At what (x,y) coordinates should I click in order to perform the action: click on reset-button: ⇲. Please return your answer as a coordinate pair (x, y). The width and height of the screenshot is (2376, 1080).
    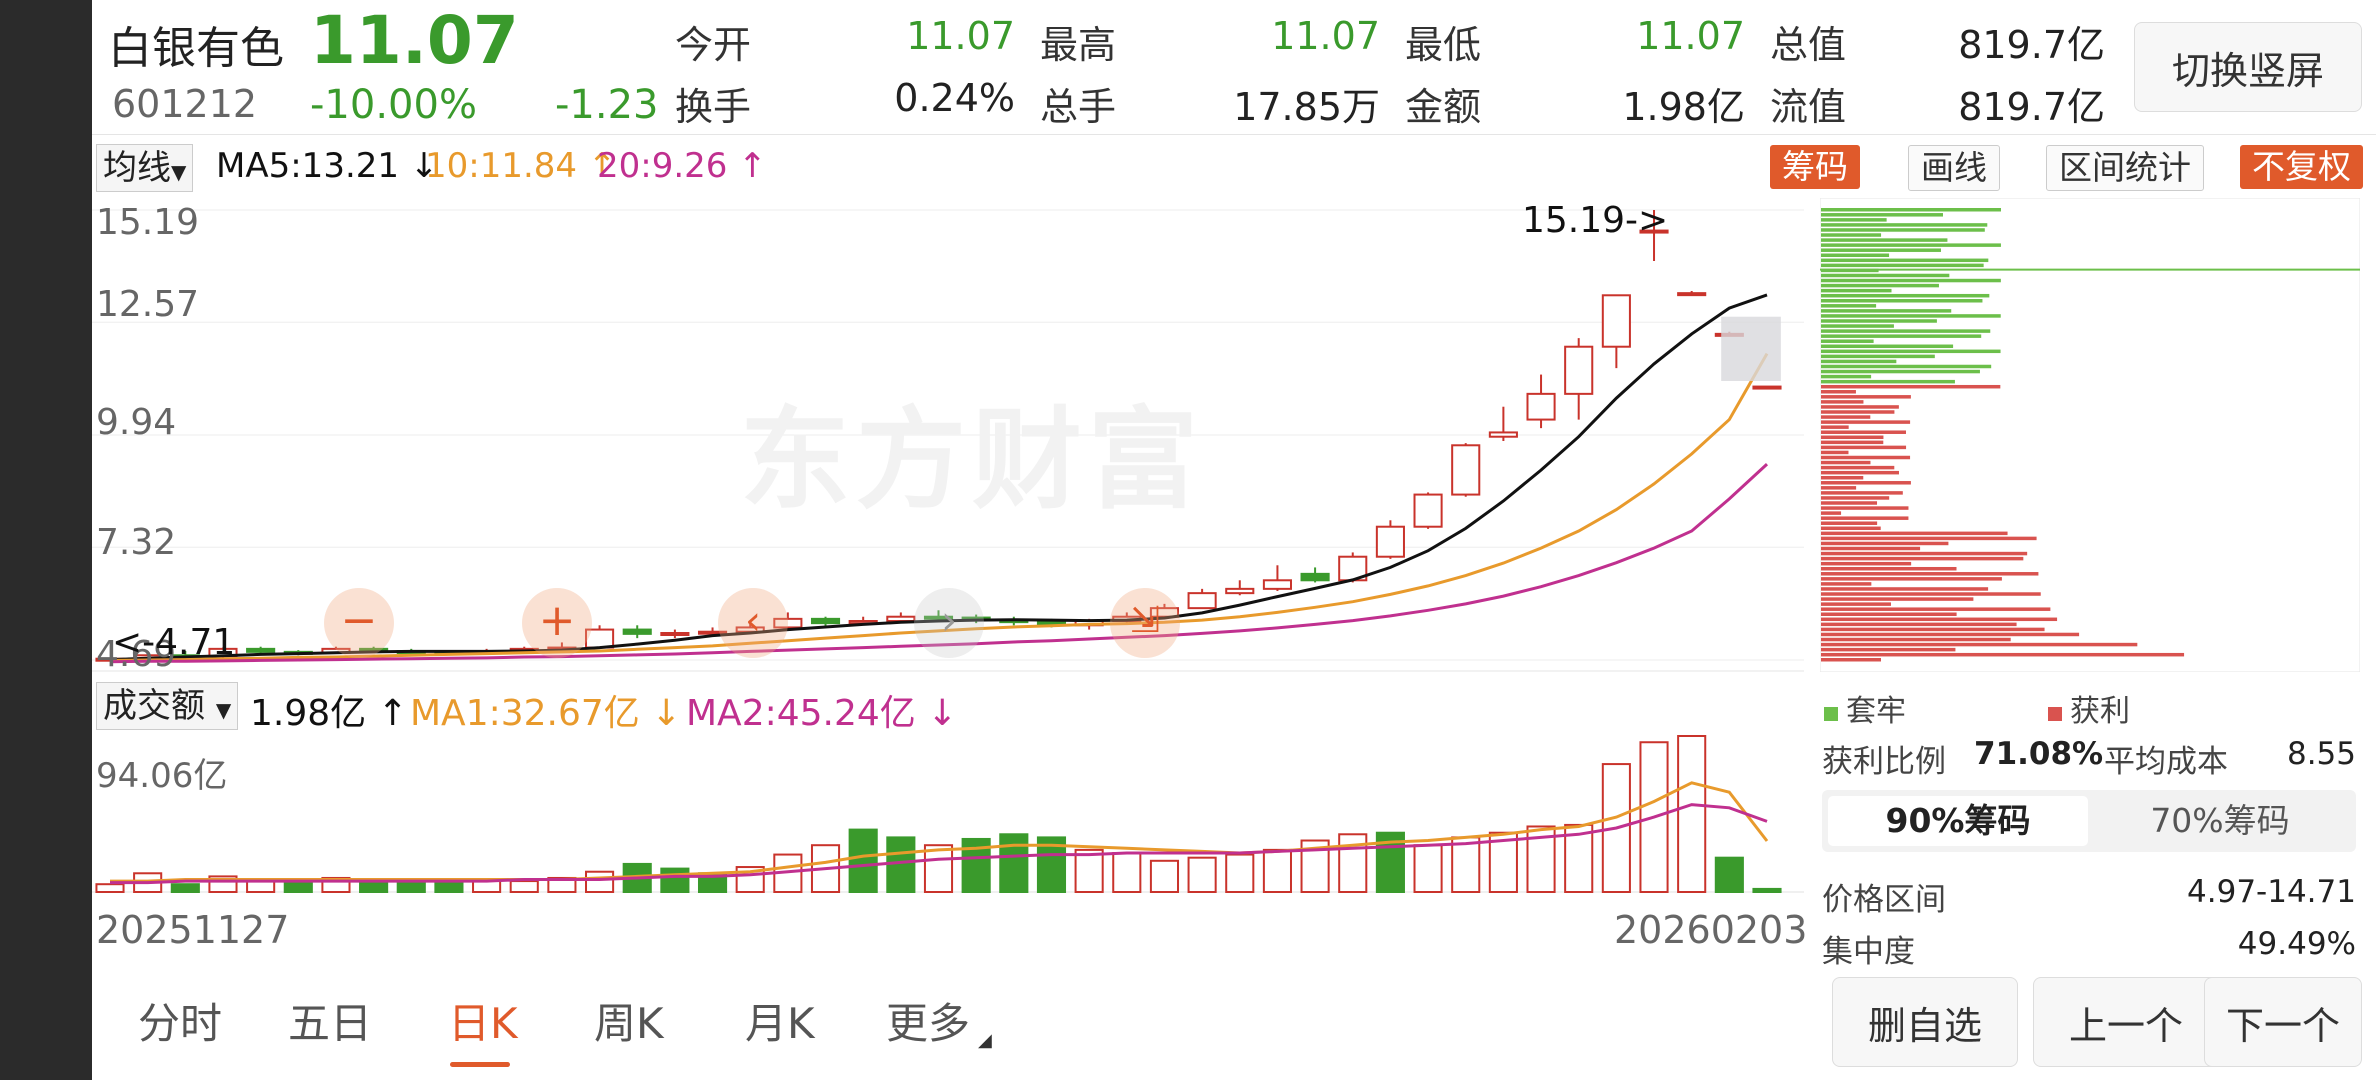
    Looking at the image, I should click on (1145, 623).